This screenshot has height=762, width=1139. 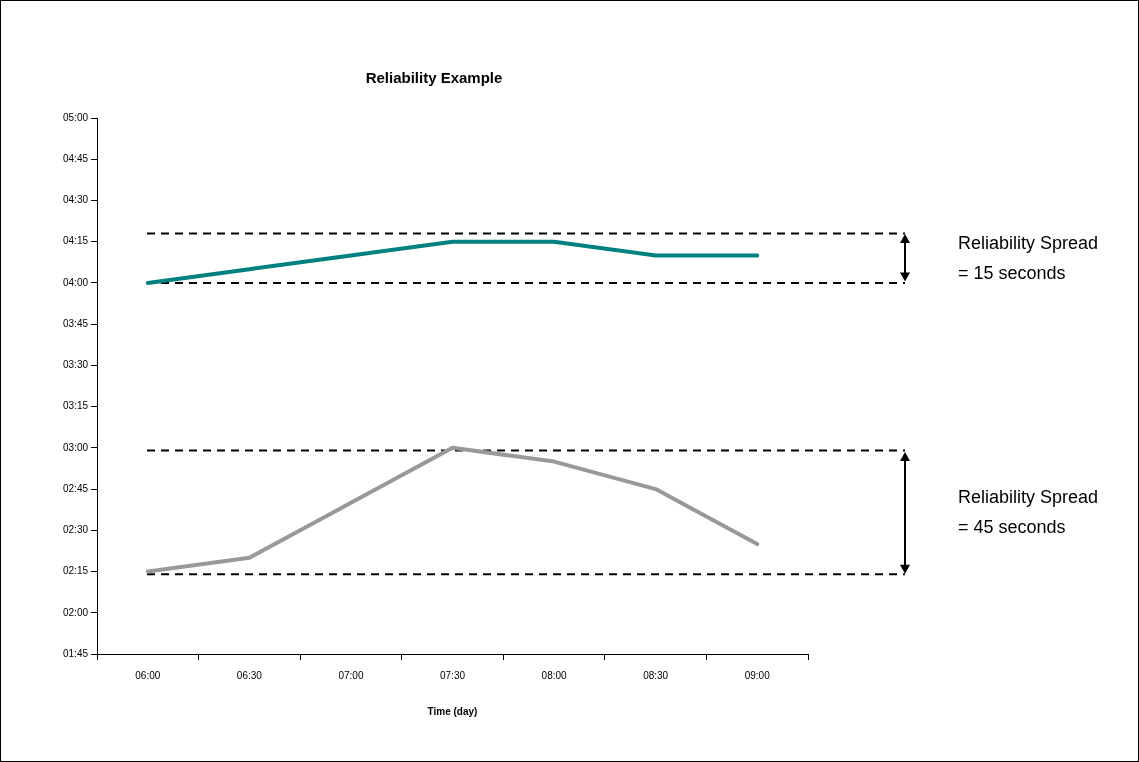 I want to click on text: Reliability Spread = 45 seconds, so click(x=1028, y=513).